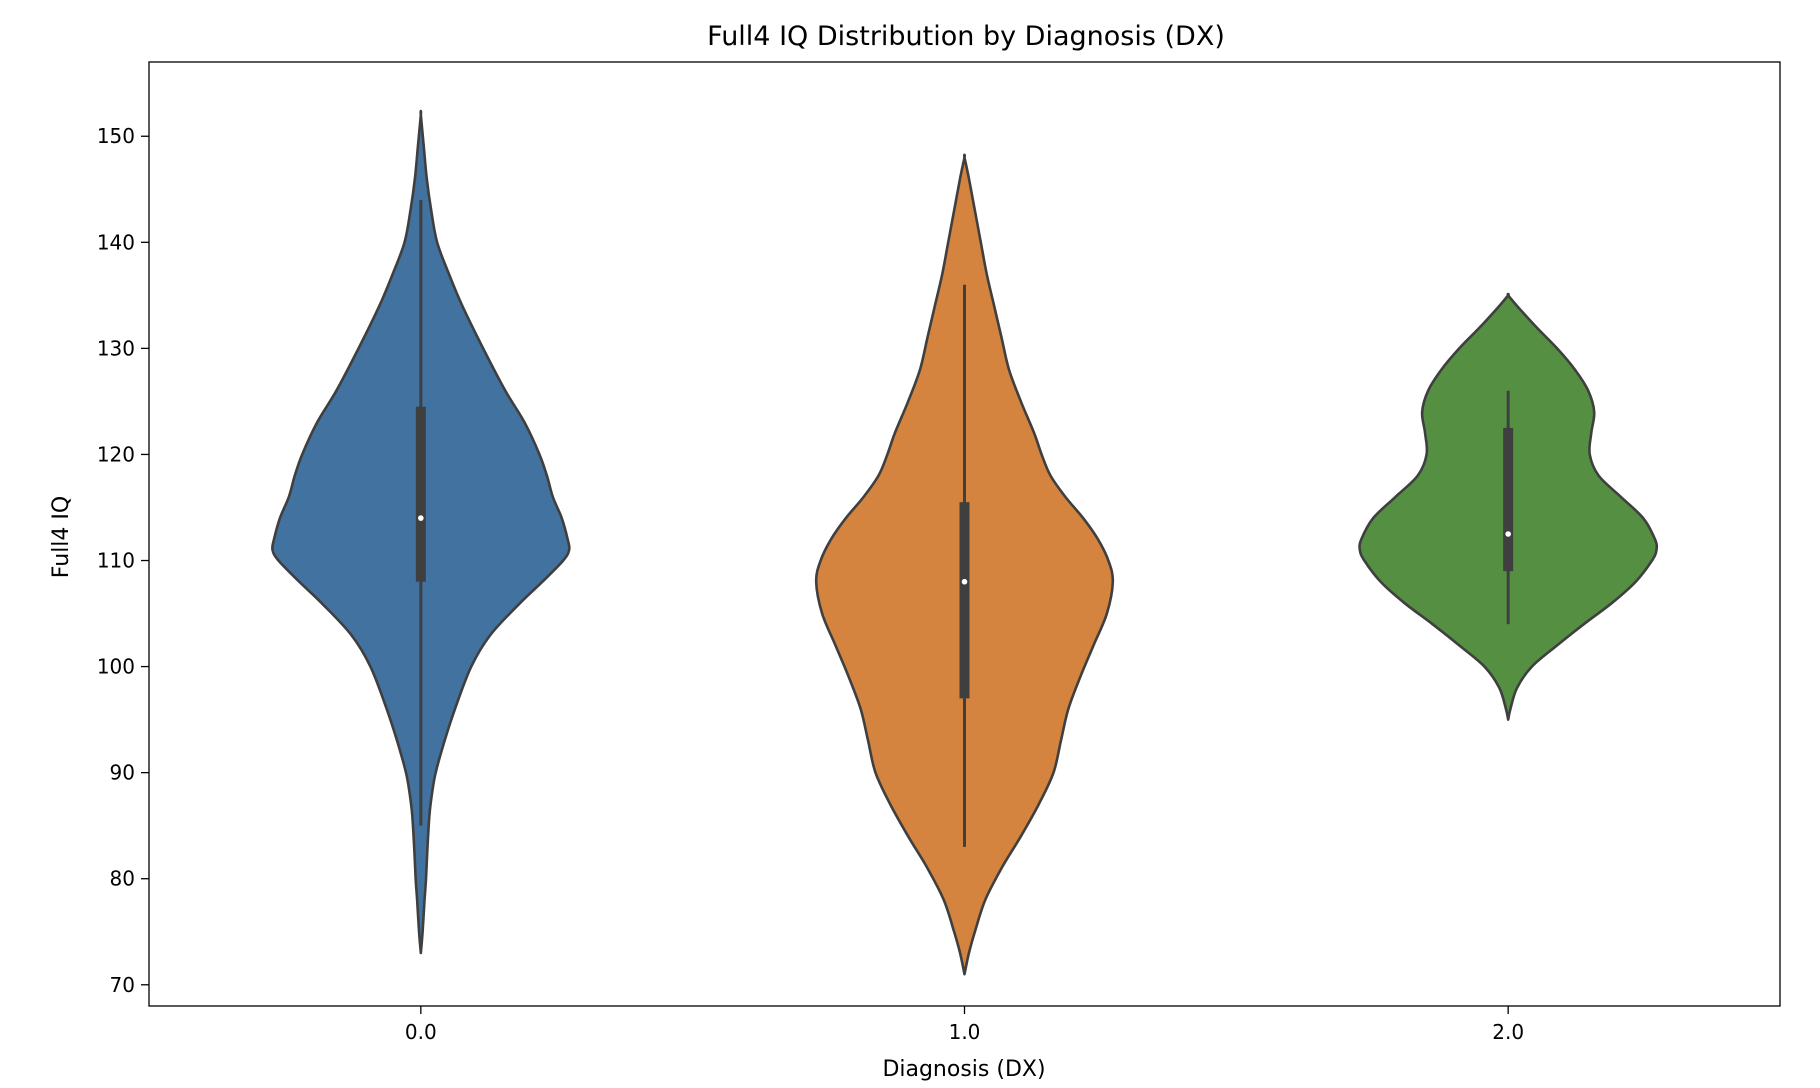 The height and width of the screenshot is (1088, 1820). Describe the element at coordinates (61, 537) in the screenshot. I see `y-axis-label: Full4 IQ` at that location.